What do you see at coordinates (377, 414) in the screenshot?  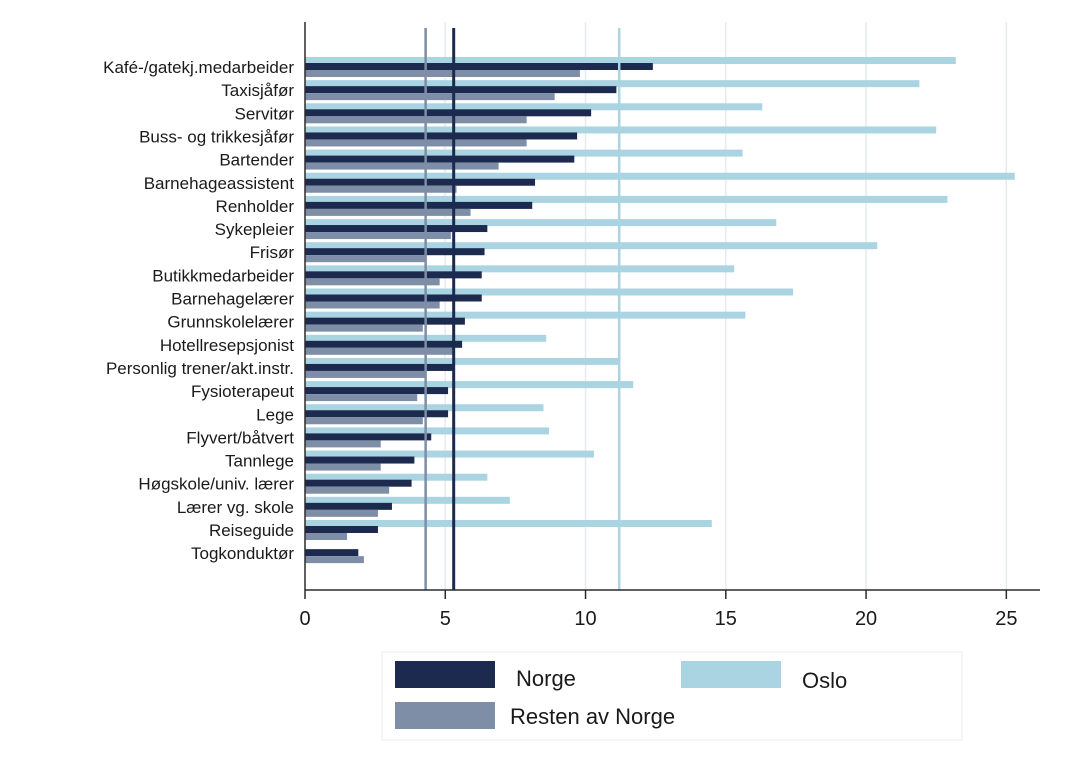 I see `bar-norge-lege` at bounding box center [377, 414].